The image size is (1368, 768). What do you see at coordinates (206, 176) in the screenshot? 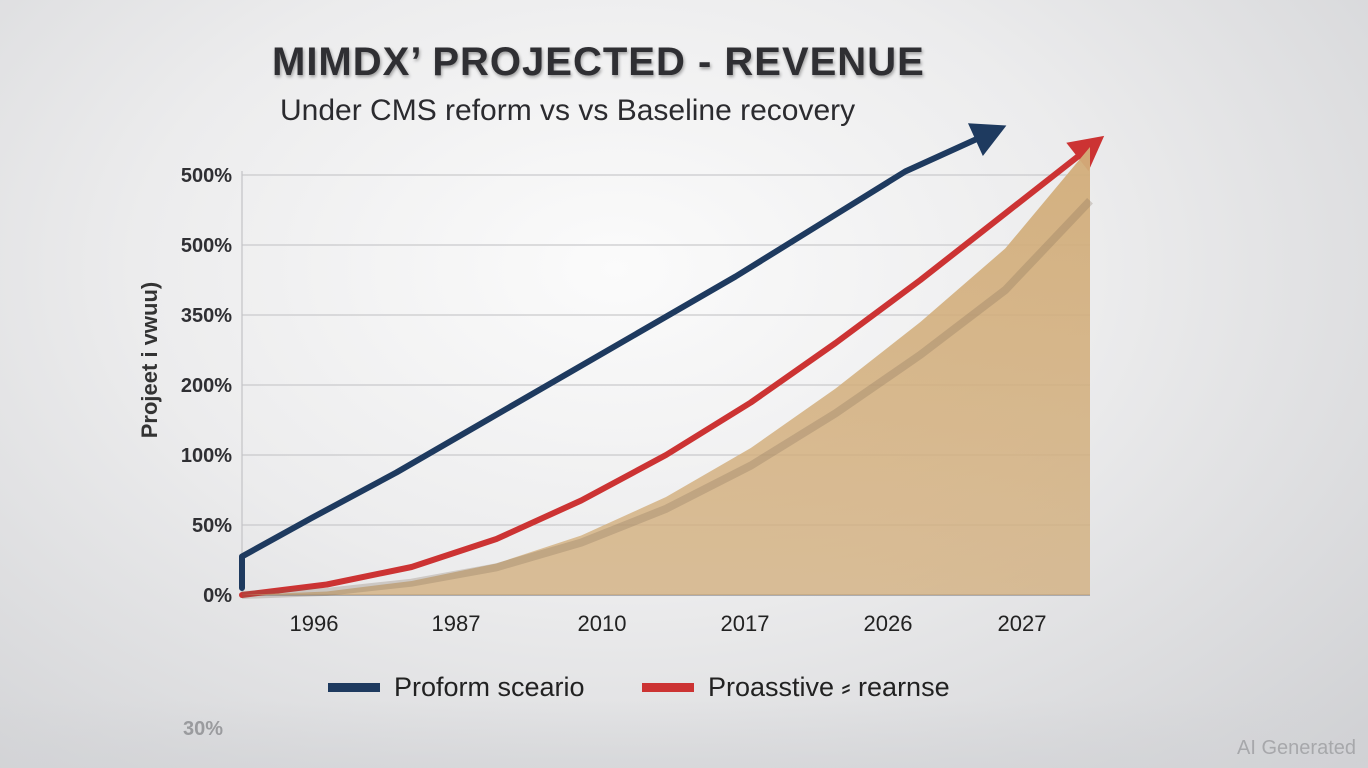
I see `y-tick-label-6: 500%` at bounding box center [206, 176].